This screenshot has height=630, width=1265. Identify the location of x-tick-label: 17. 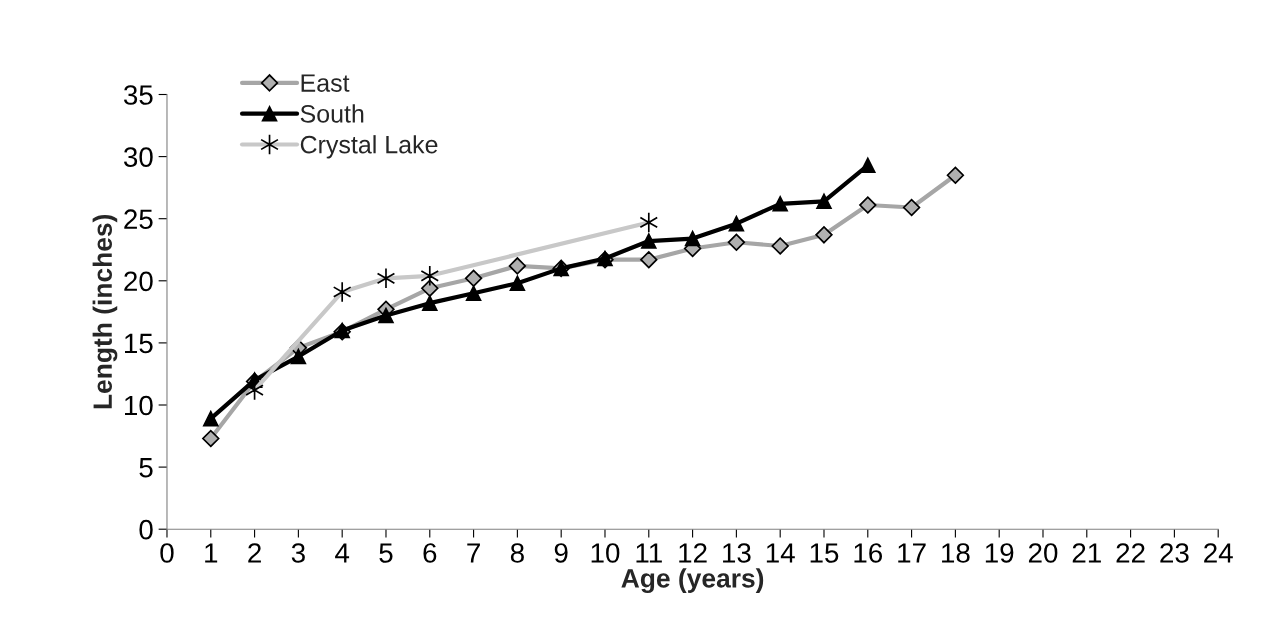
(912, 553).